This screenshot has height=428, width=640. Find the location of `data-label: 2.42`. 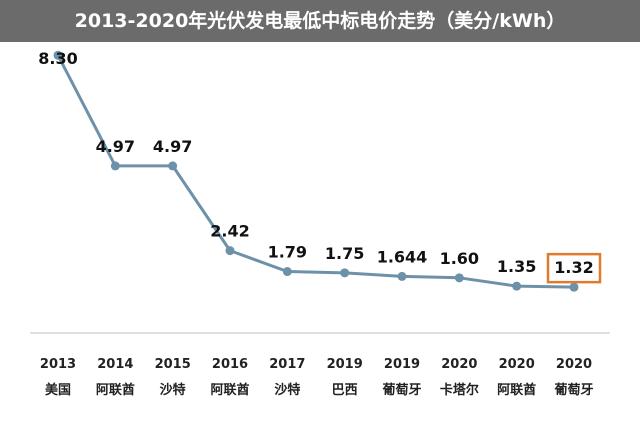

data-label: 2.42 is located at coordinates (229, 231).